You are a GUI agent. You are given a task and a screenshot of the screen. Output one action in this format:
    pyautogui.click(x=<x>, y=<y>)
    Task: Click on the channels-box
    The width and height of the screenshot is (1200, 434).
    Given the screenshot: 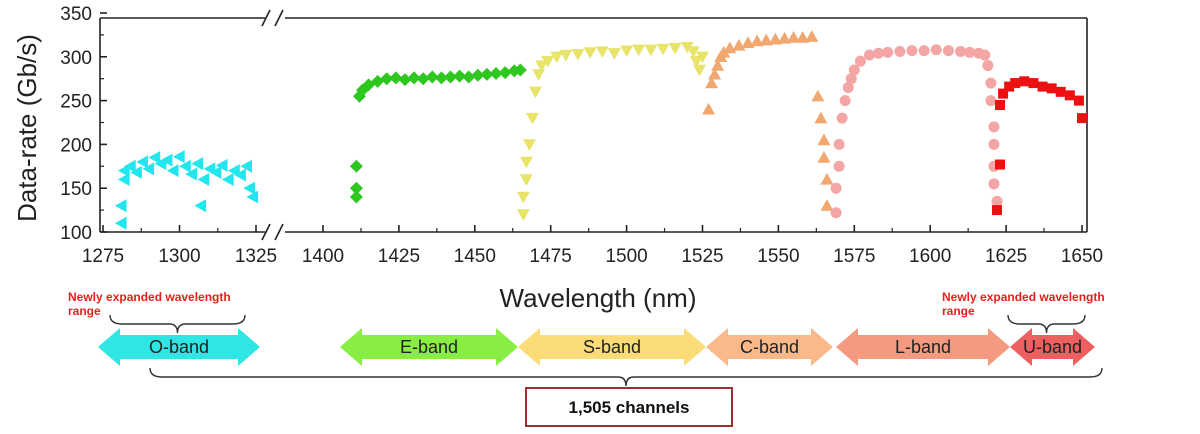 What is the action you would take?
    pyautogui.click(x=629, y=407)
    